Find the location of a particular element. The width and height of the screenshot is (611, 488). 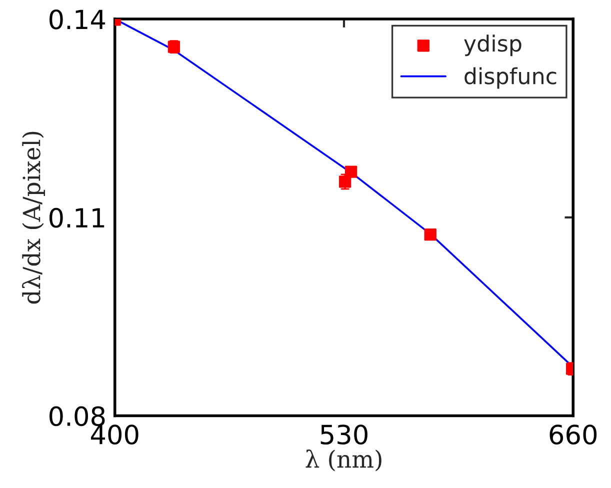

x-tick-label: 660 is located at coordinates (573, 434).